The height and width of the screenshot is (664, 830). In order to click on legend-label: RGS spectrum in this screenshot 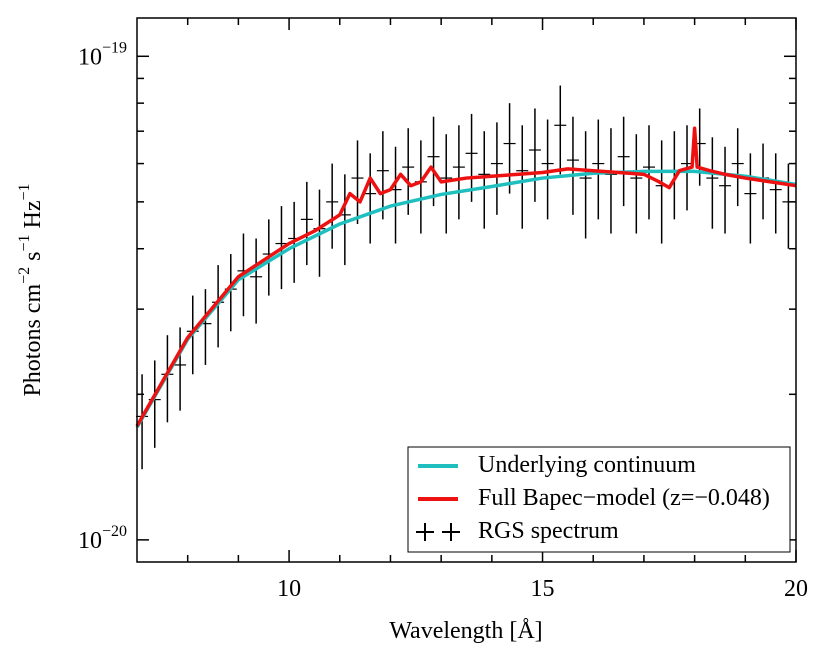, I will do `click(548, 531)`.